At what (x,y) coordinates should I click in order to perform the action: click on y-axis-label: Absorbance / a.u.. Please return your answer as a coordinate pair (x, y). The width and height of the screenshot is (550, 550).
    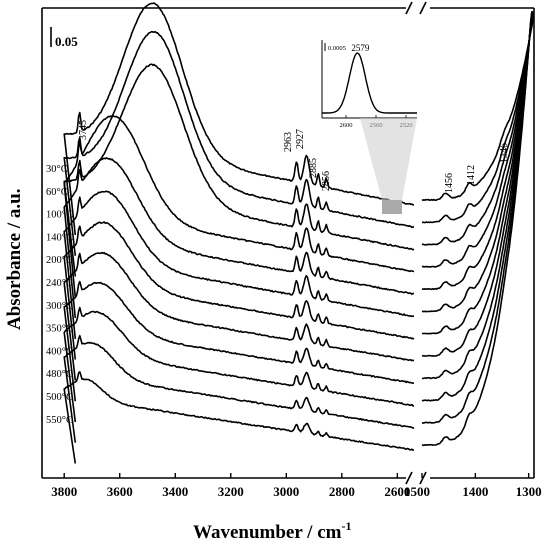
    Looking at the image, I should click on (14, 259).